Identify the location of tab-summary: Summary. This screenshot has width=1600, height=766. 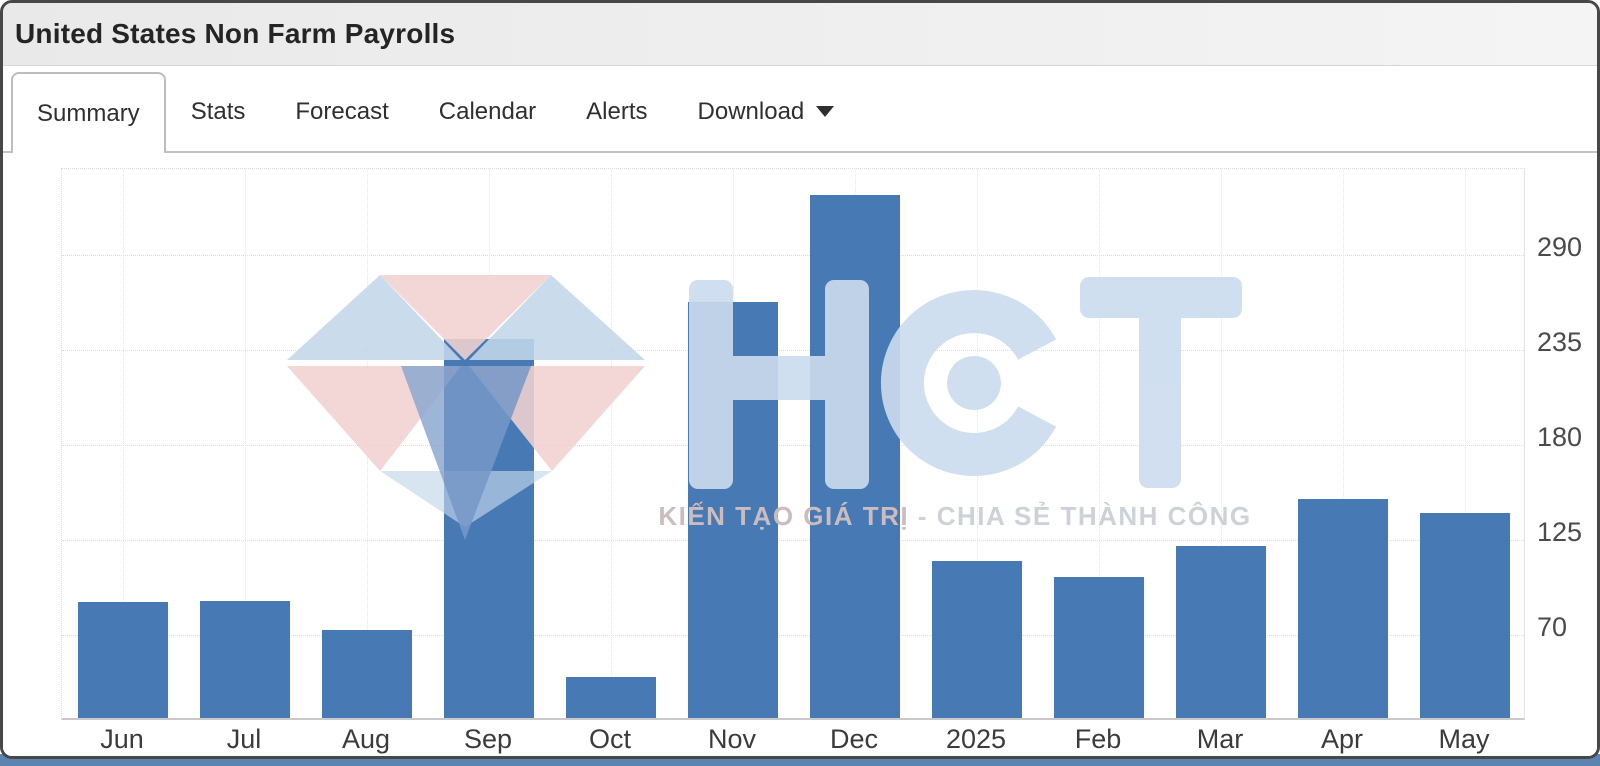
(88, 112).